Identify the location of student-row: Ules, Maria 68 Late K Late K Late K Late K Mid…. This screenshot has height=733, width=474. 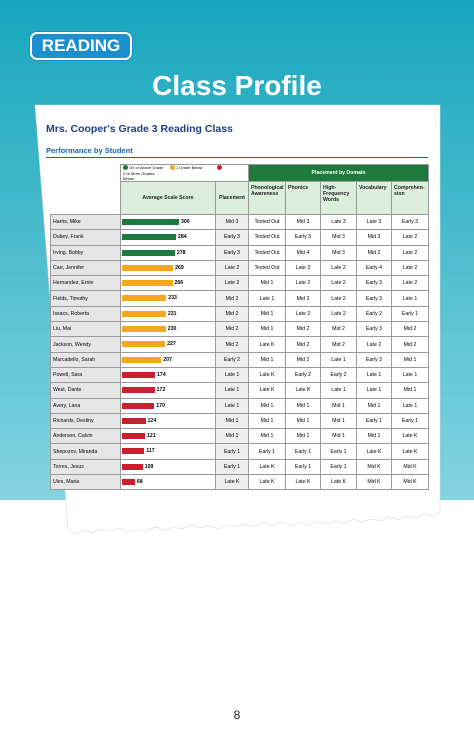
(240, 482).